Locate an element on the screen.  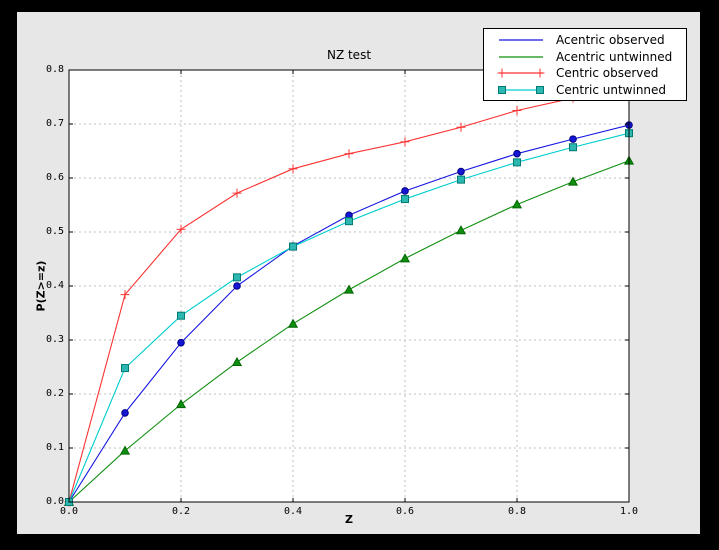
legend-label: Acentric observed is located at coordinates (610, 40).